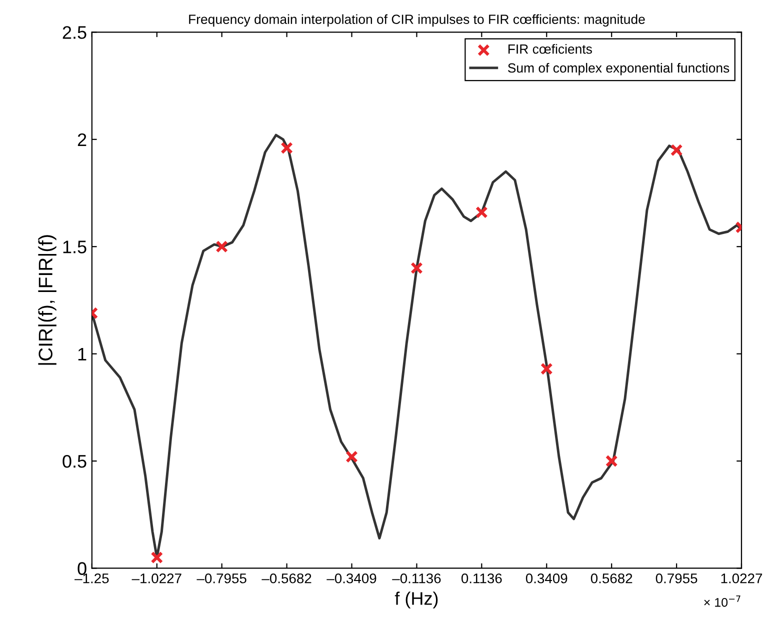 The image size is (766, 619). What do you see at coordinates (157, 578) in the screenshot?
I see `x-tick-label: –1.0227` at bounding box center [157, 578].